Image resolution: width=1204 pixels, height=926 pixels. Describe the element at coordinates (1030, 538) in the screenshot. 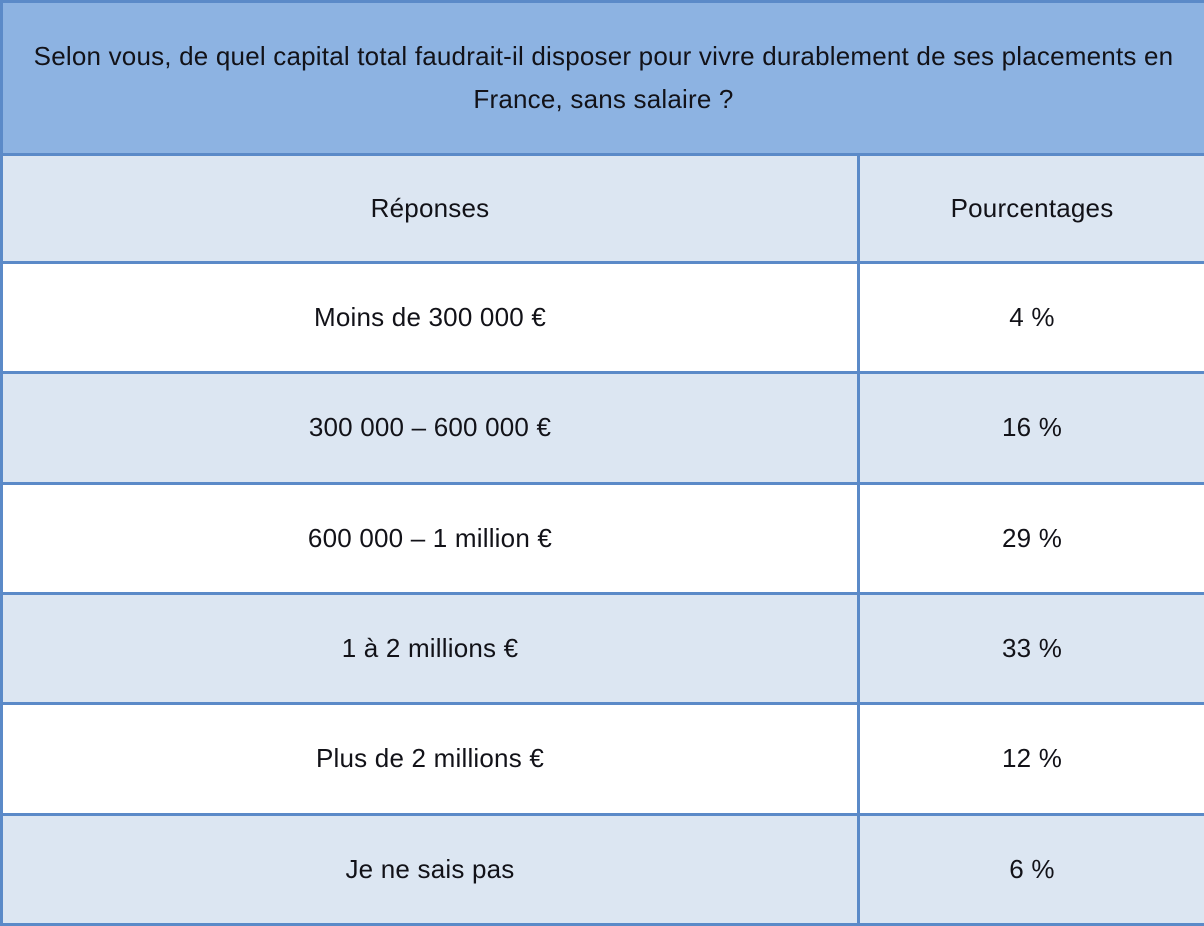

I see `percentage-cell: 29 %` at that location.